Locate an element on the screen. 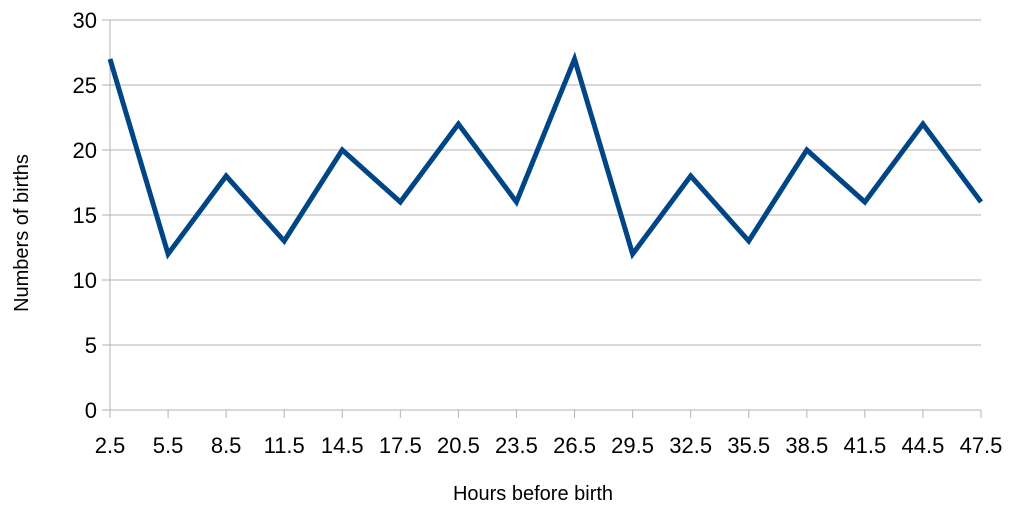  y-tick-label: 20 is located at coordinates (85, 150).